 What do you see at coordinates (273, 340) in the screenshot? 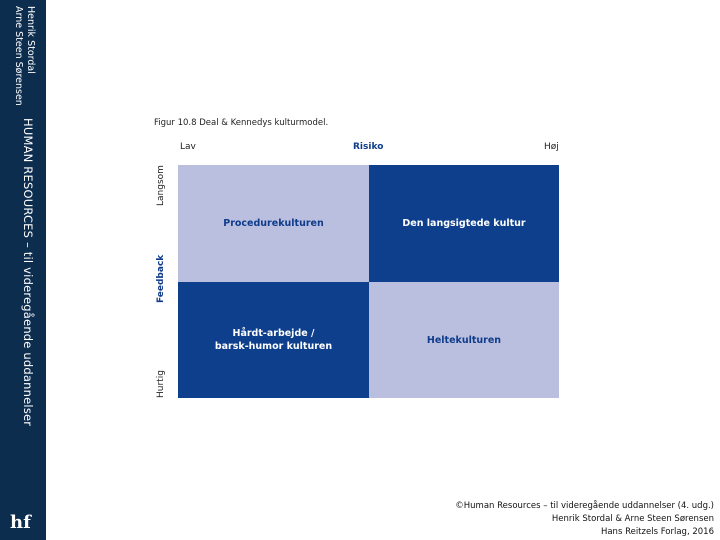
I see `quadrant-haardt-arbejde: Hårdt-arbejde / barsk-humor kulturen` at bounding box center [273, 340].